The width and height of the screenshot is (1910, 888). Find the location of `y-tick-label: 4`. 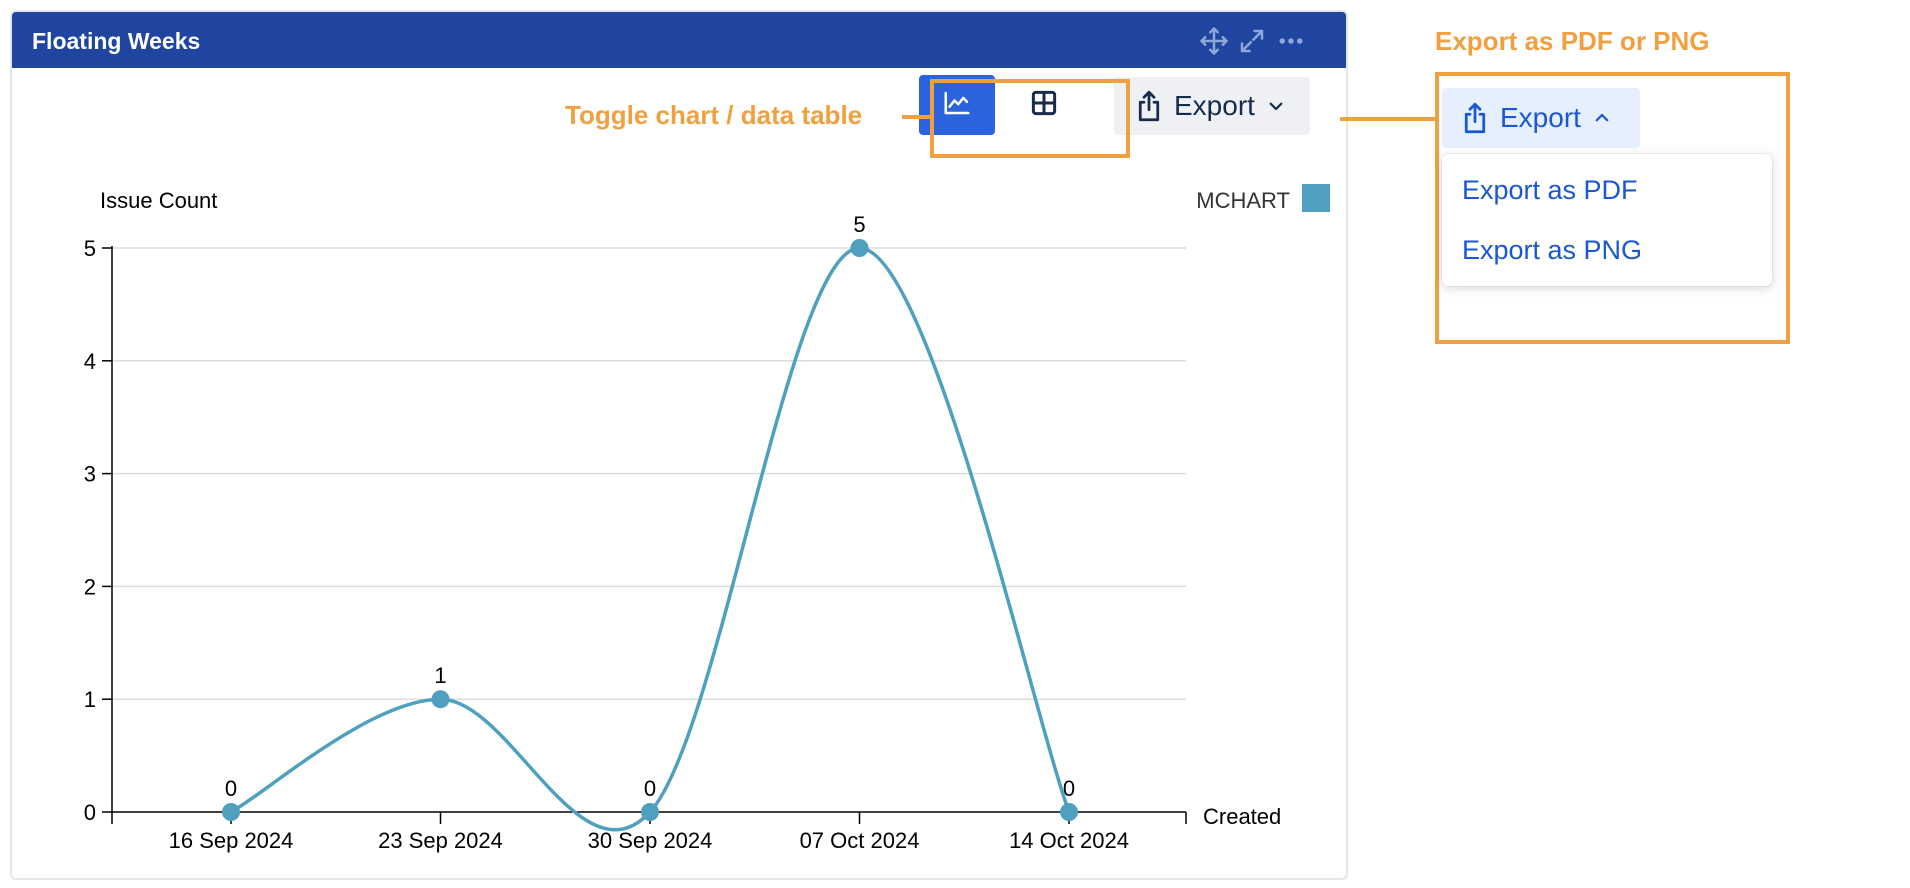

y-tick-label: 4 is located at coordinates (90, 361).